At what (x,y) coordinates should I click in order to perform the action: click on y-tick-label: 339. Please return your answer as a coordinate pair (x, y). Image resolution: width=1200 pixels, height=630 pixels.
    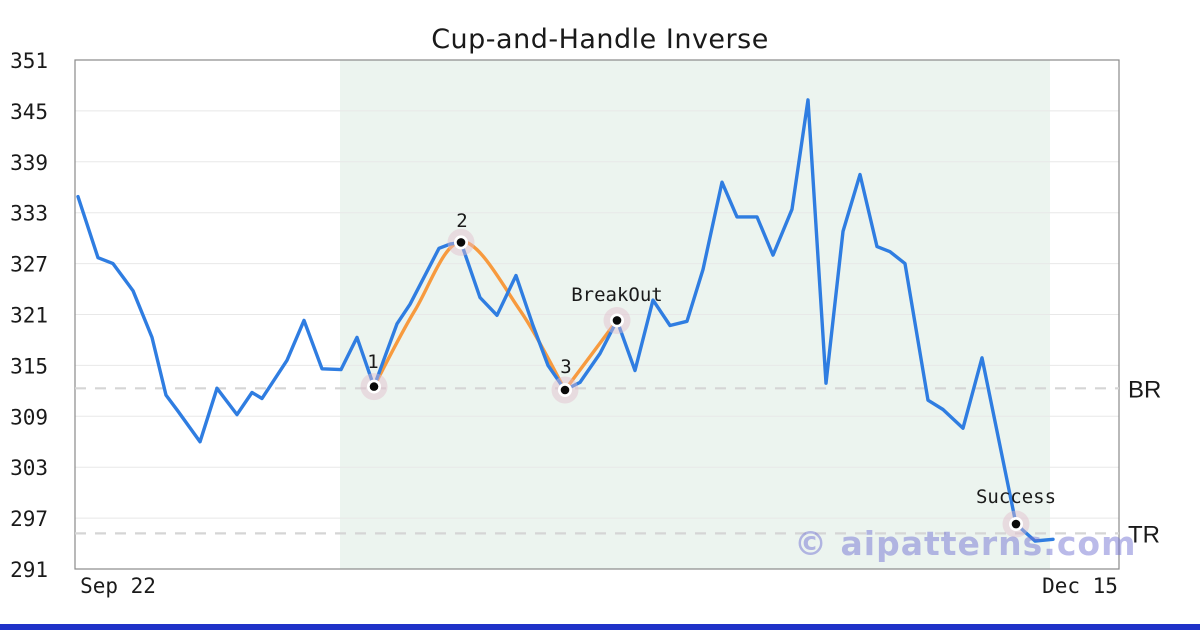
    Looking at the image, I should click on (29, 163).